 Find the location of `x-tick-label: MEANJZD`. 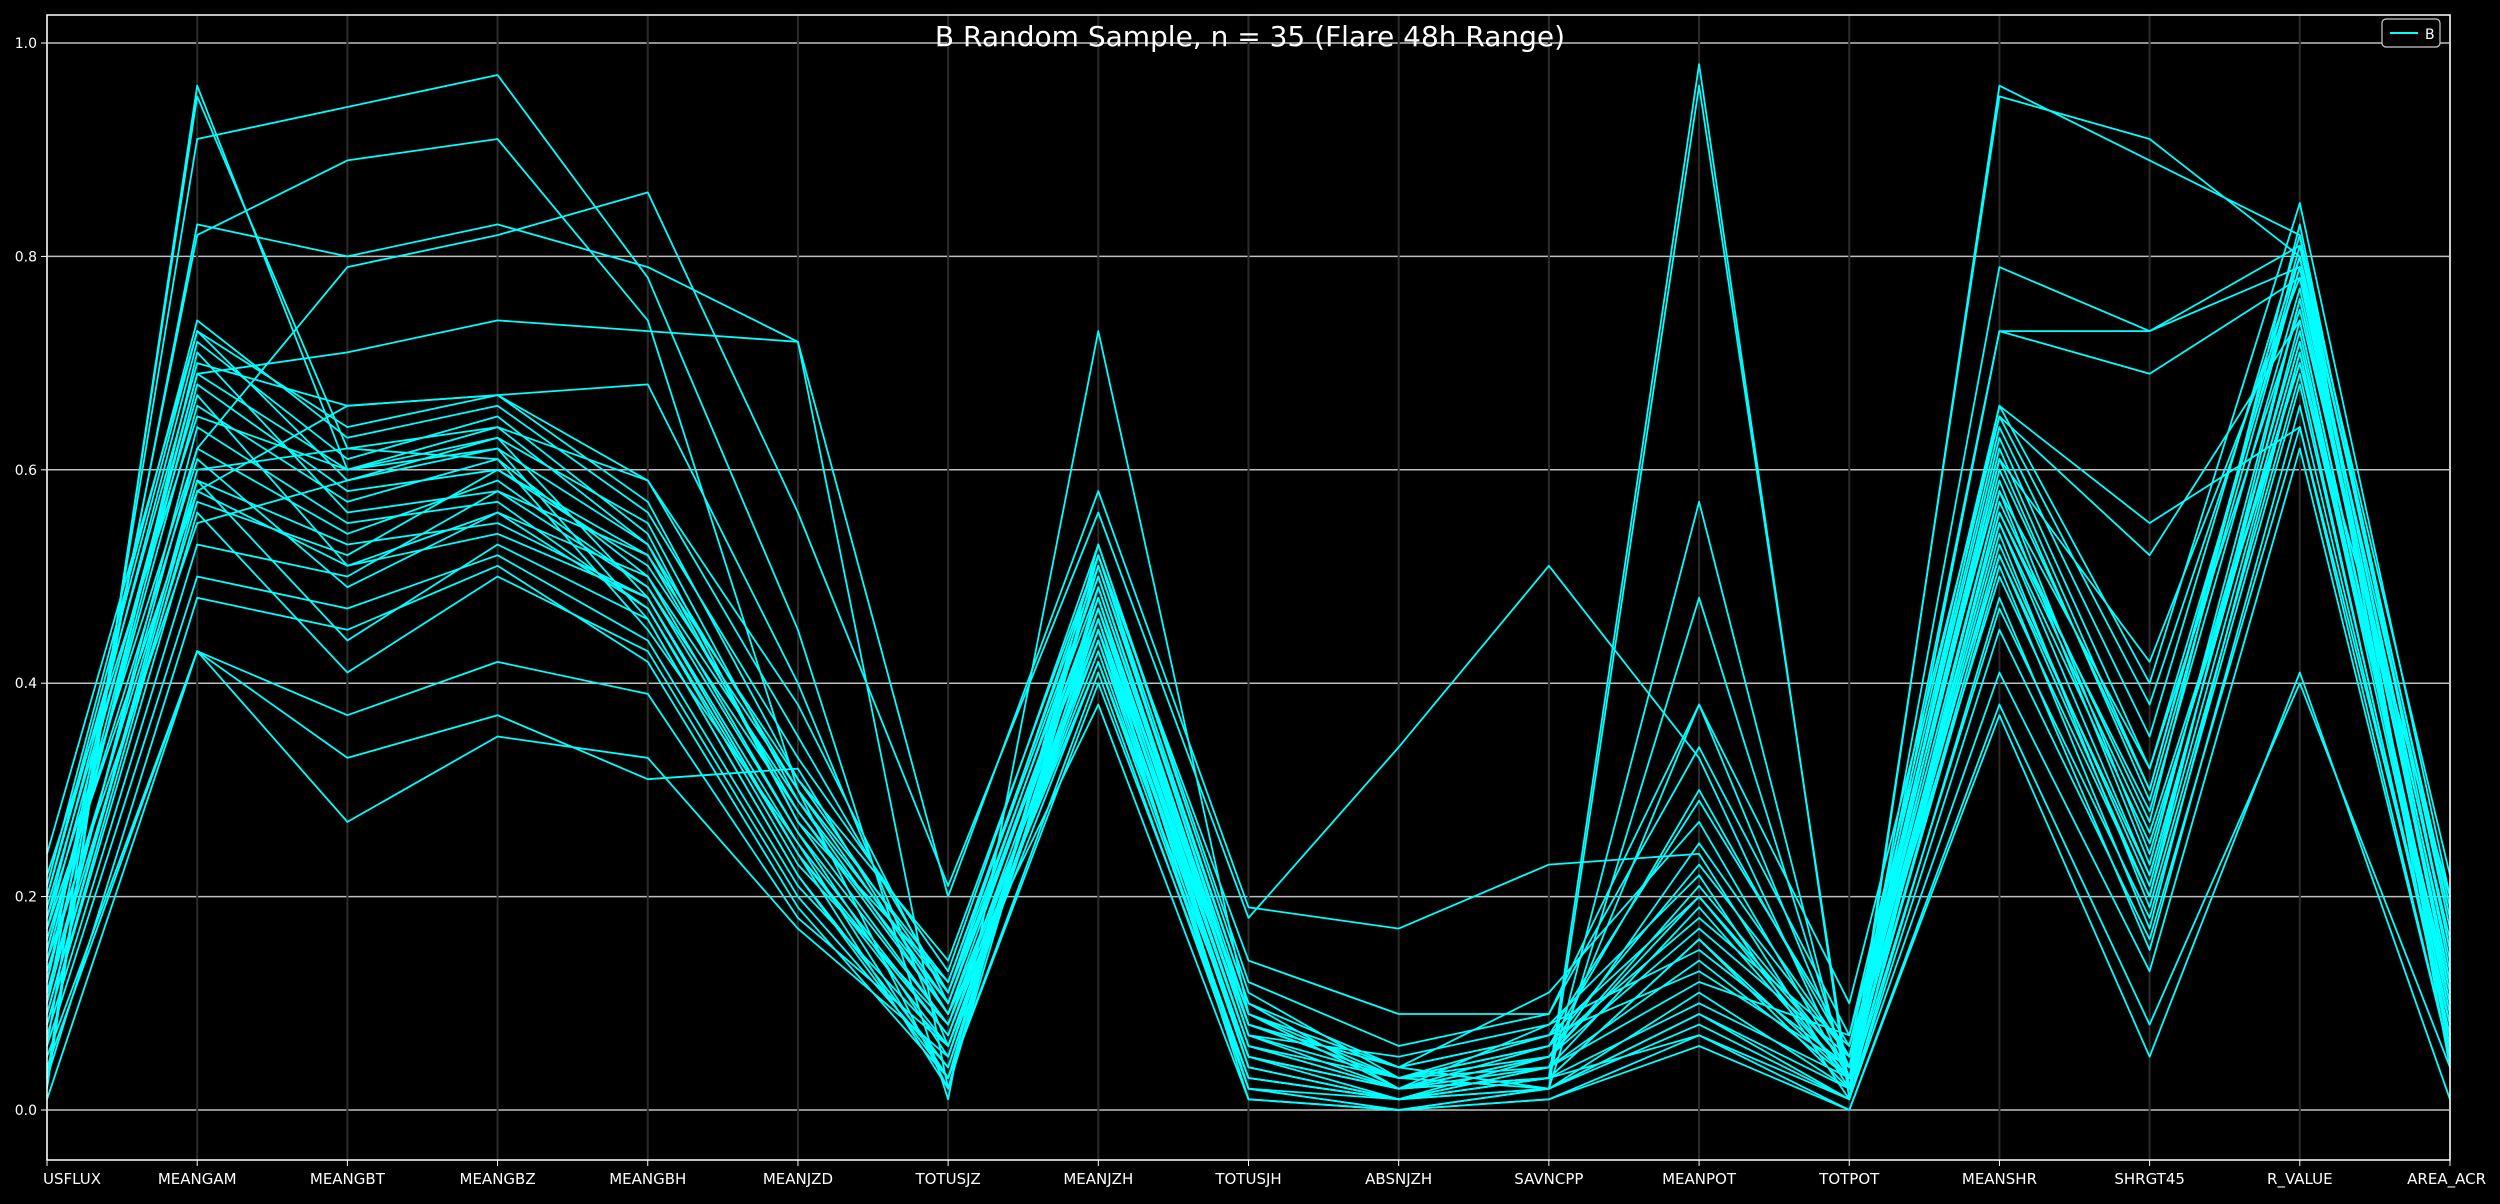

x-tick-label: MEANJZD is located at coordinates (798, 1179).